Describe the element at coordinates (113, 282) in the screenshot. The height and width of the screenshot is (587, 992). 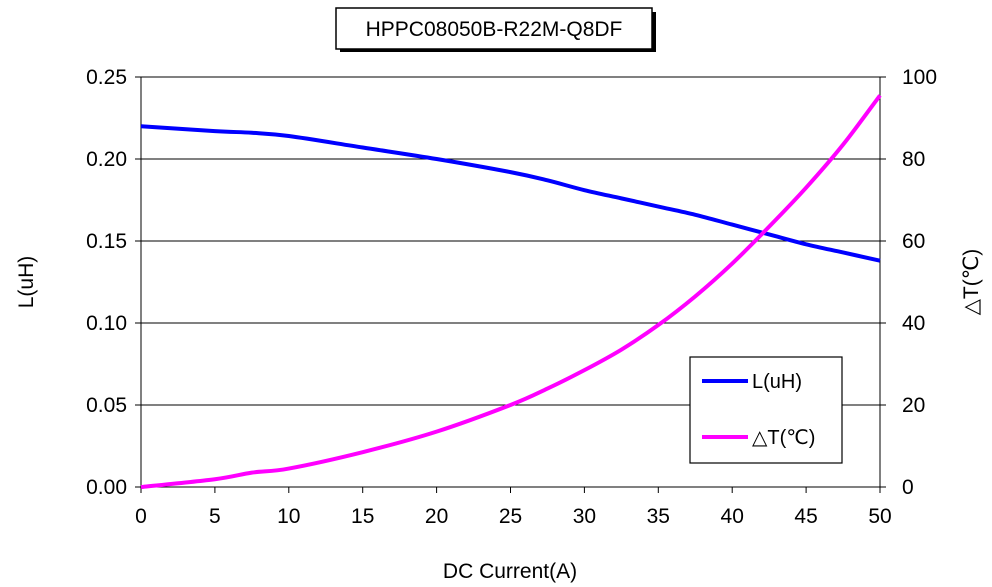
I see `y-axis-ticks: 0.00 0.05 0.10 0.15 0.20 0.25` at that location.